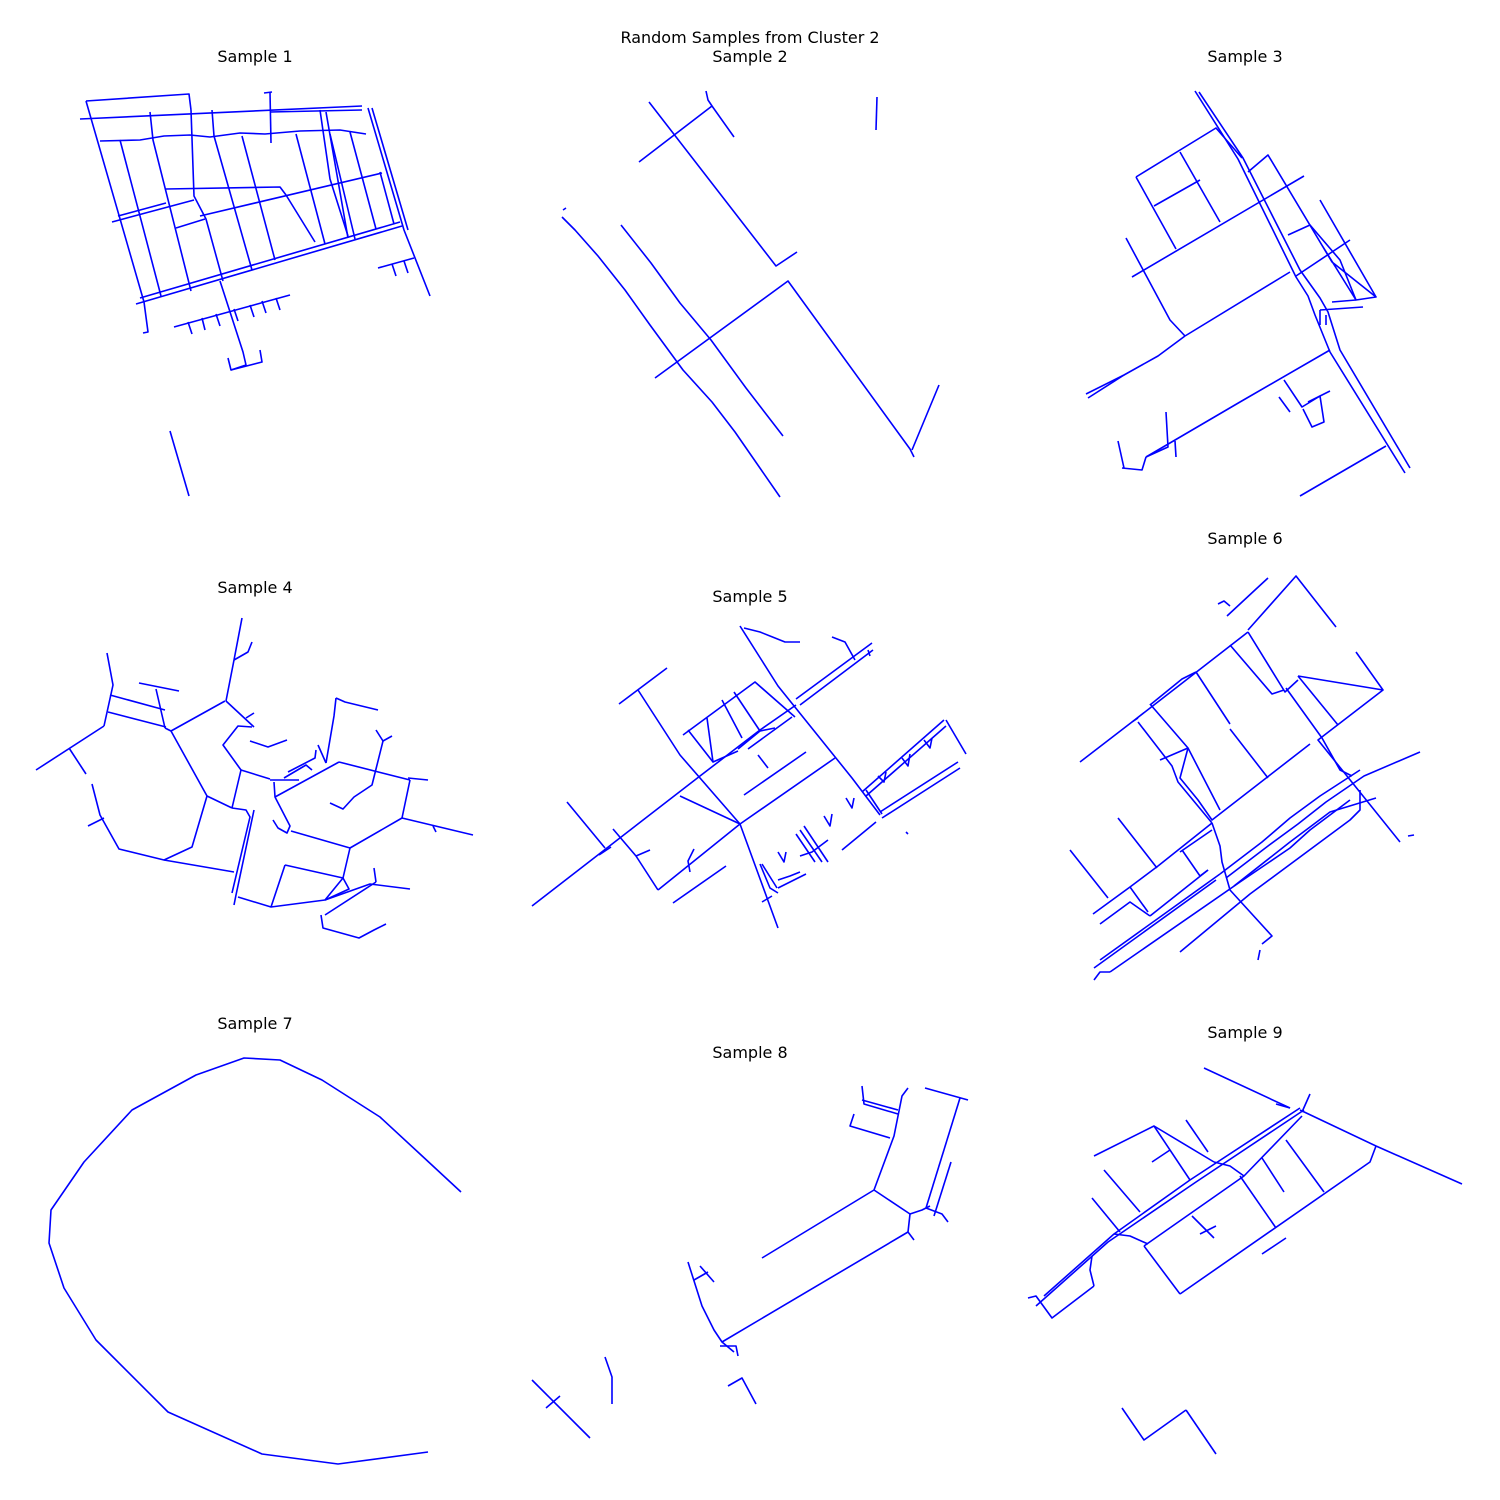 Image resolution: width=1500 pixels, height=1500 pixels. What do you see at coordinates (750, 56) in the screenshot?
I see `sample-title-2: Sample 2` at bounding box center [750, 56].